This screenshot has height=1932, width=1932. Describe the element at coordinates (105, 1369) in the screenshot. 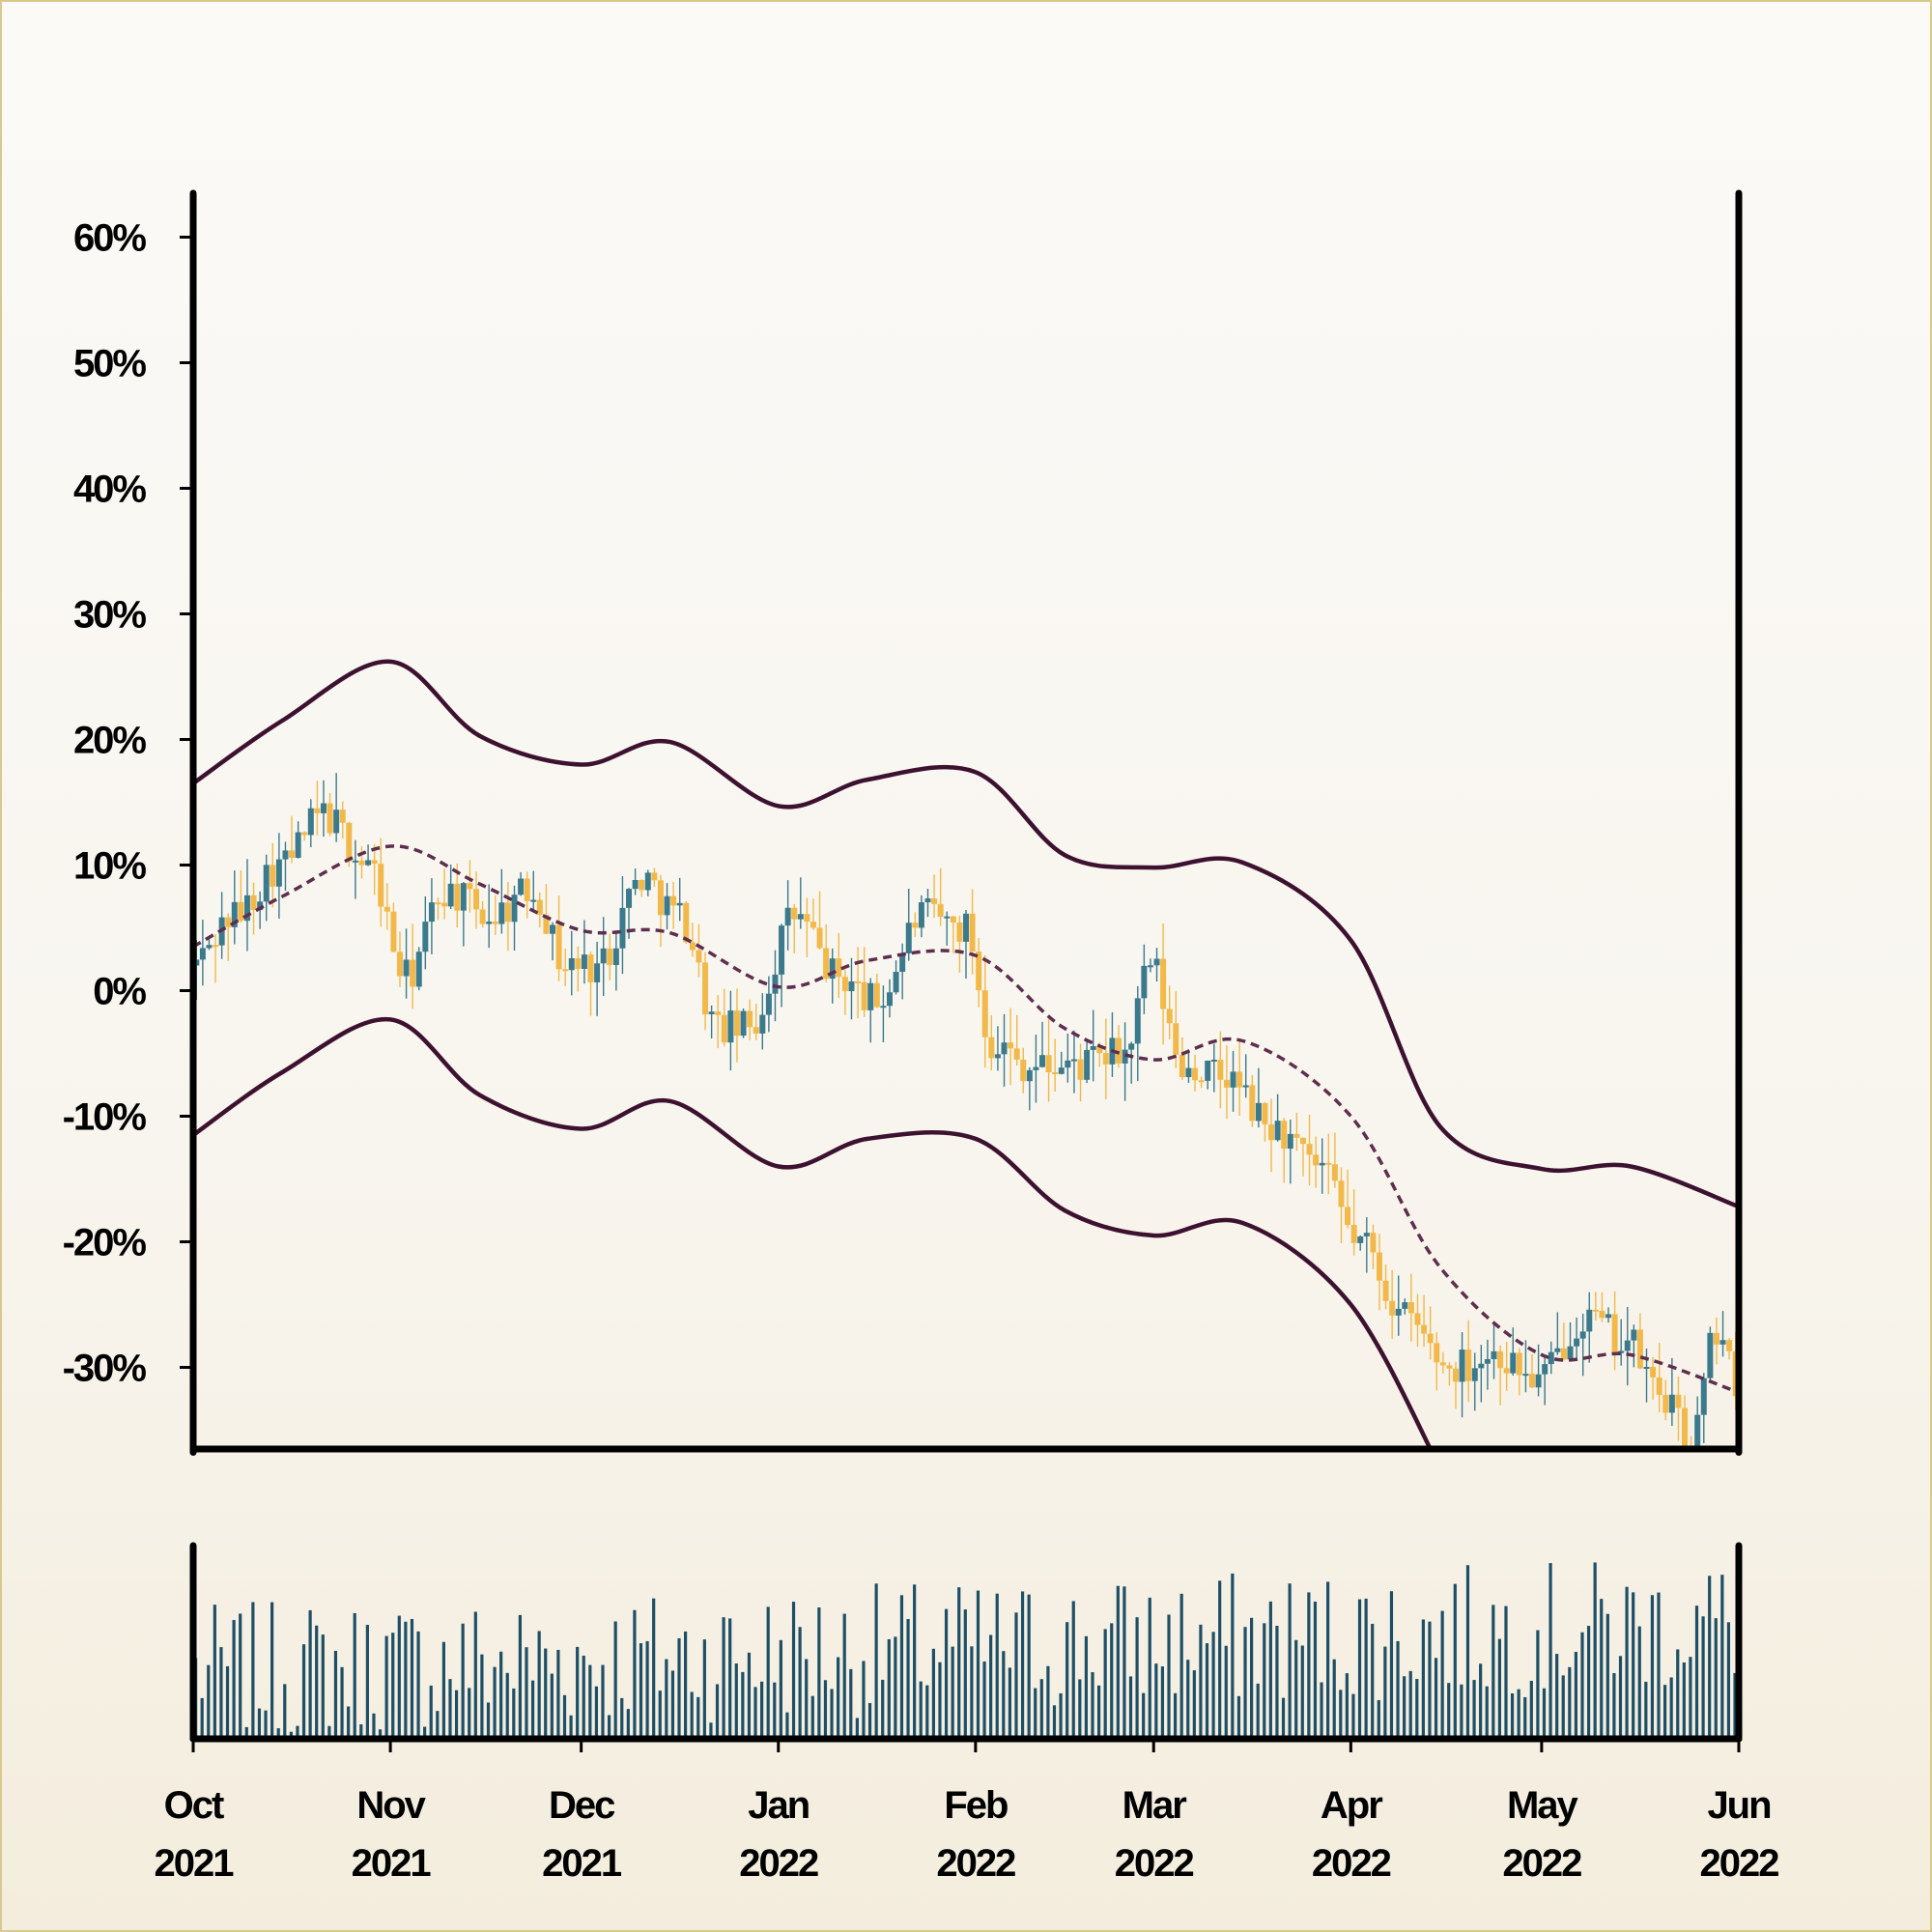

I see `y-tick-label: -30%` at that location.